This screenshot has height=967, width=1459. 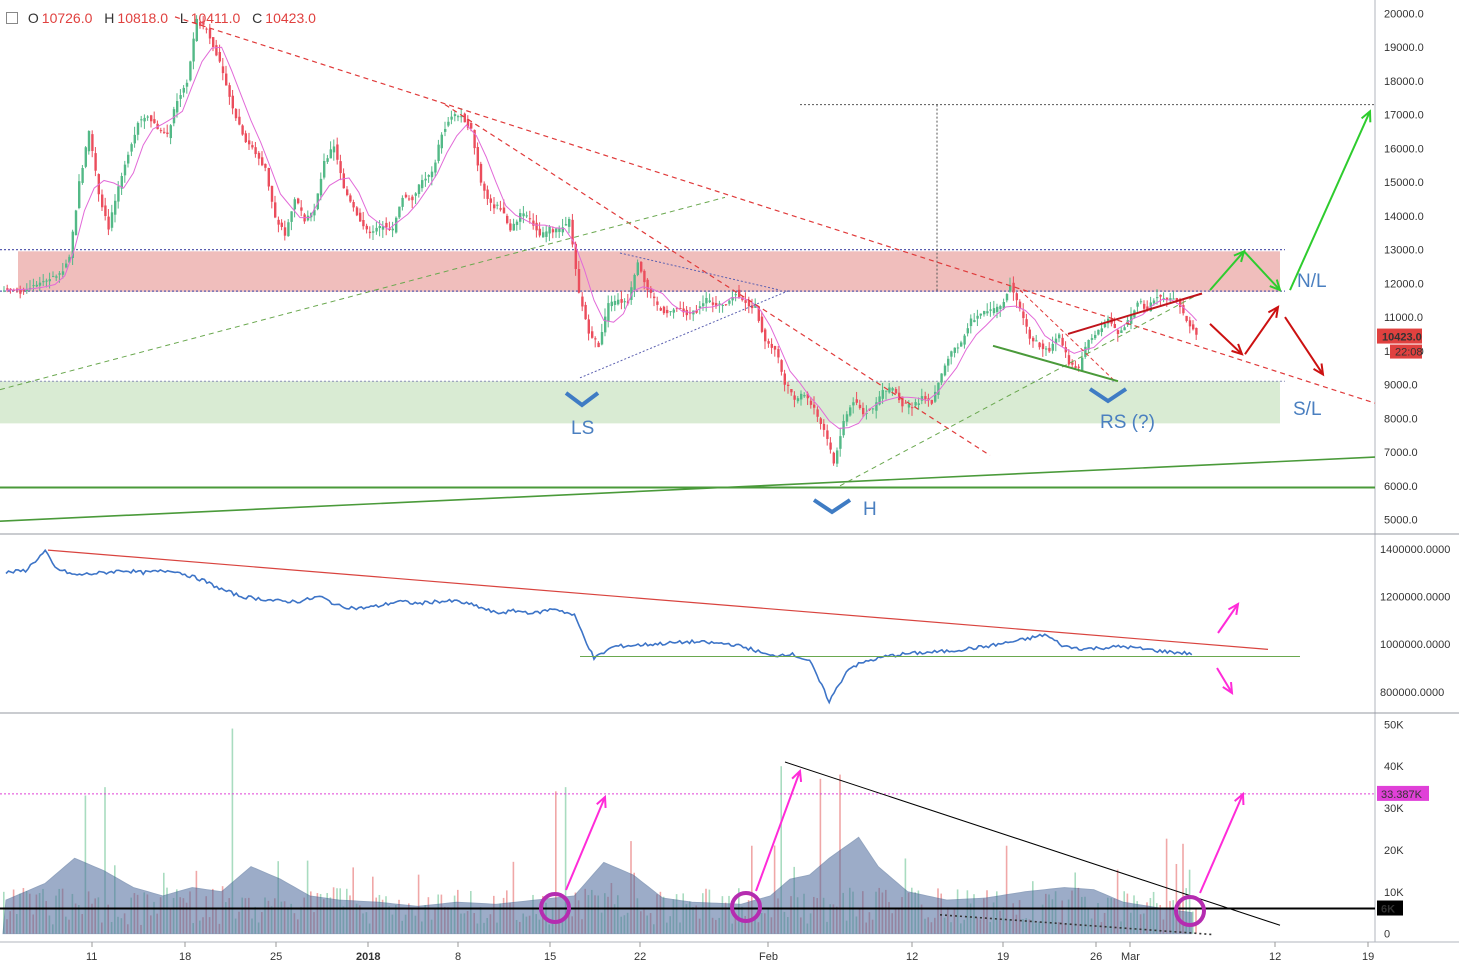 I want to click on volume-tick-label: 30K, so click(x=1394, y=809).